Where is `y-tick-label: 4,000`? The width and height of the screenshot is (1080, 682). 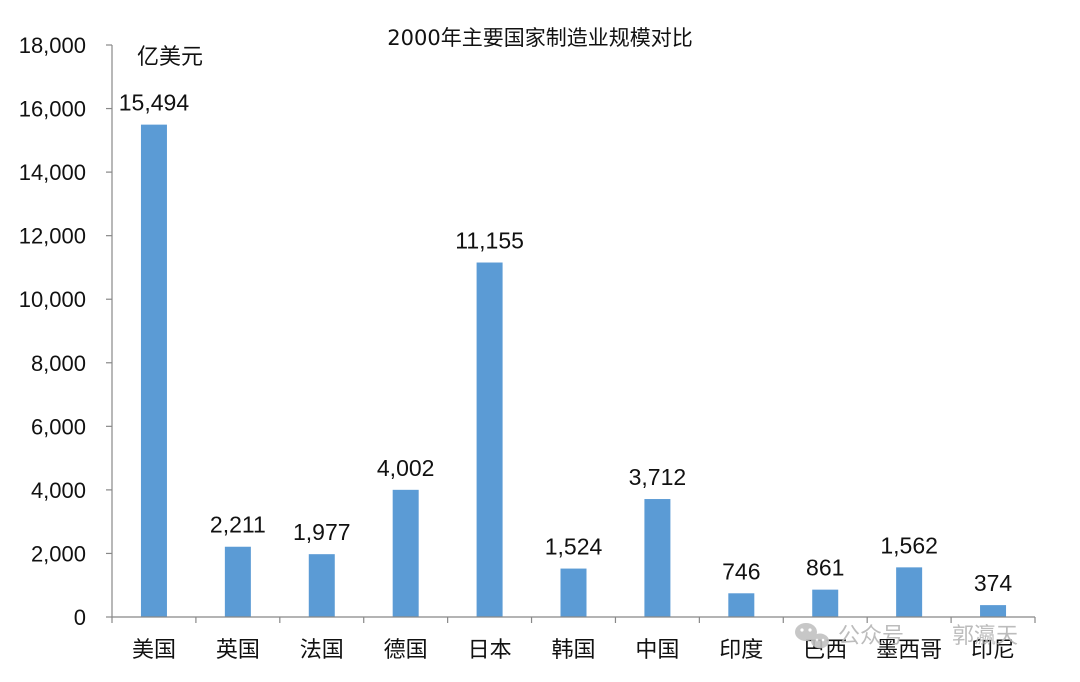 y-tick-label: 4,000 is located at coordinates (58, 490).